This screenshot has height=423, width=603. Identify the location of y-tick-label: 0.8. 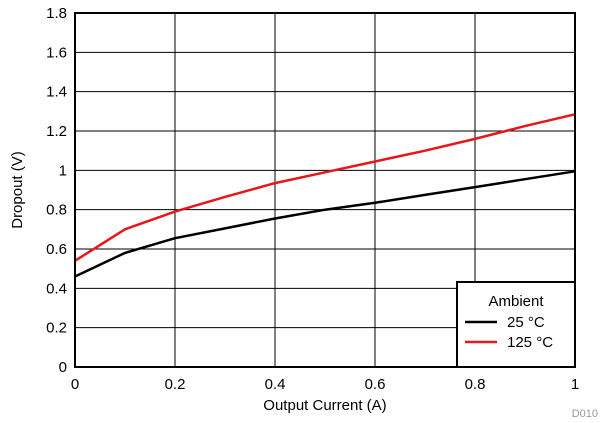
(56, 210).